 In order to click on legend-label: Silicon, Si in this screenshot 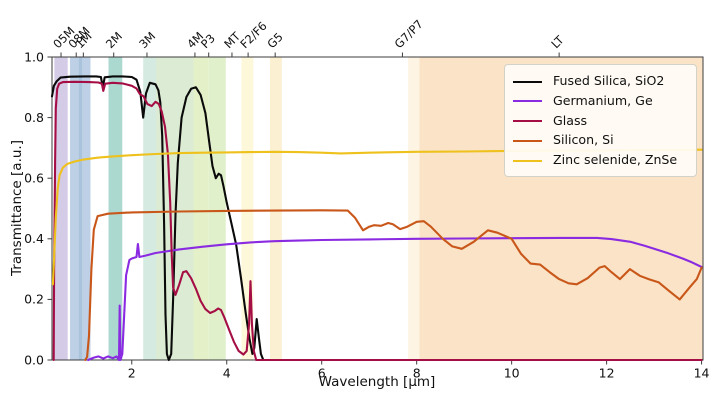, I will do `click(583, 140)`.